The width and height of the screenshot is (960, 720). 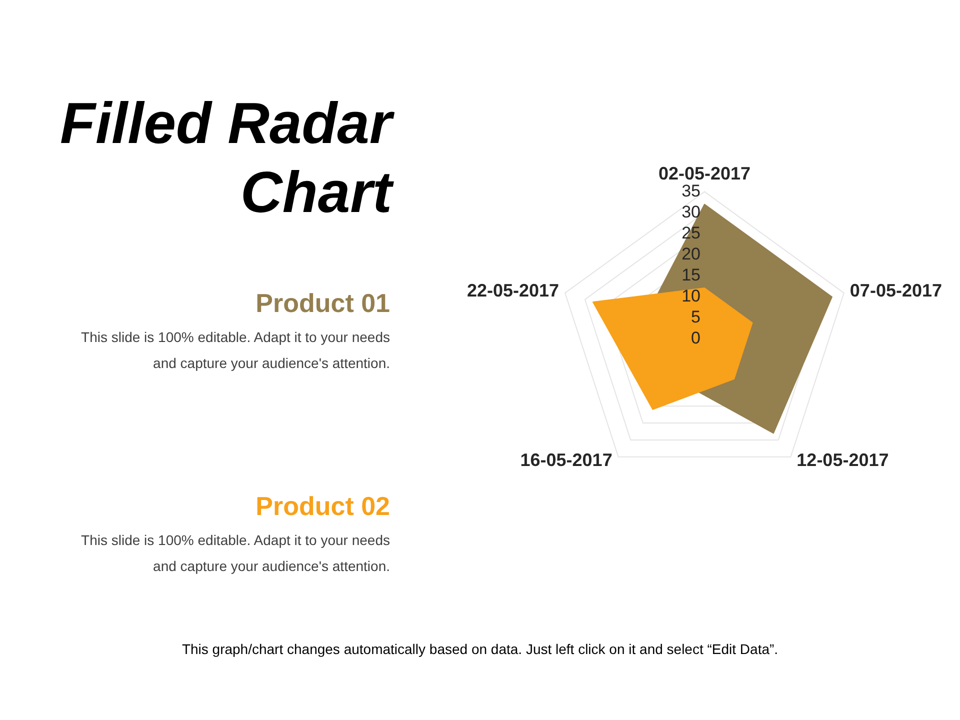 What do you see at coordinates (323, 303) in the screenshot?
I see `text: Product 01` at bounding box center [323, 303].